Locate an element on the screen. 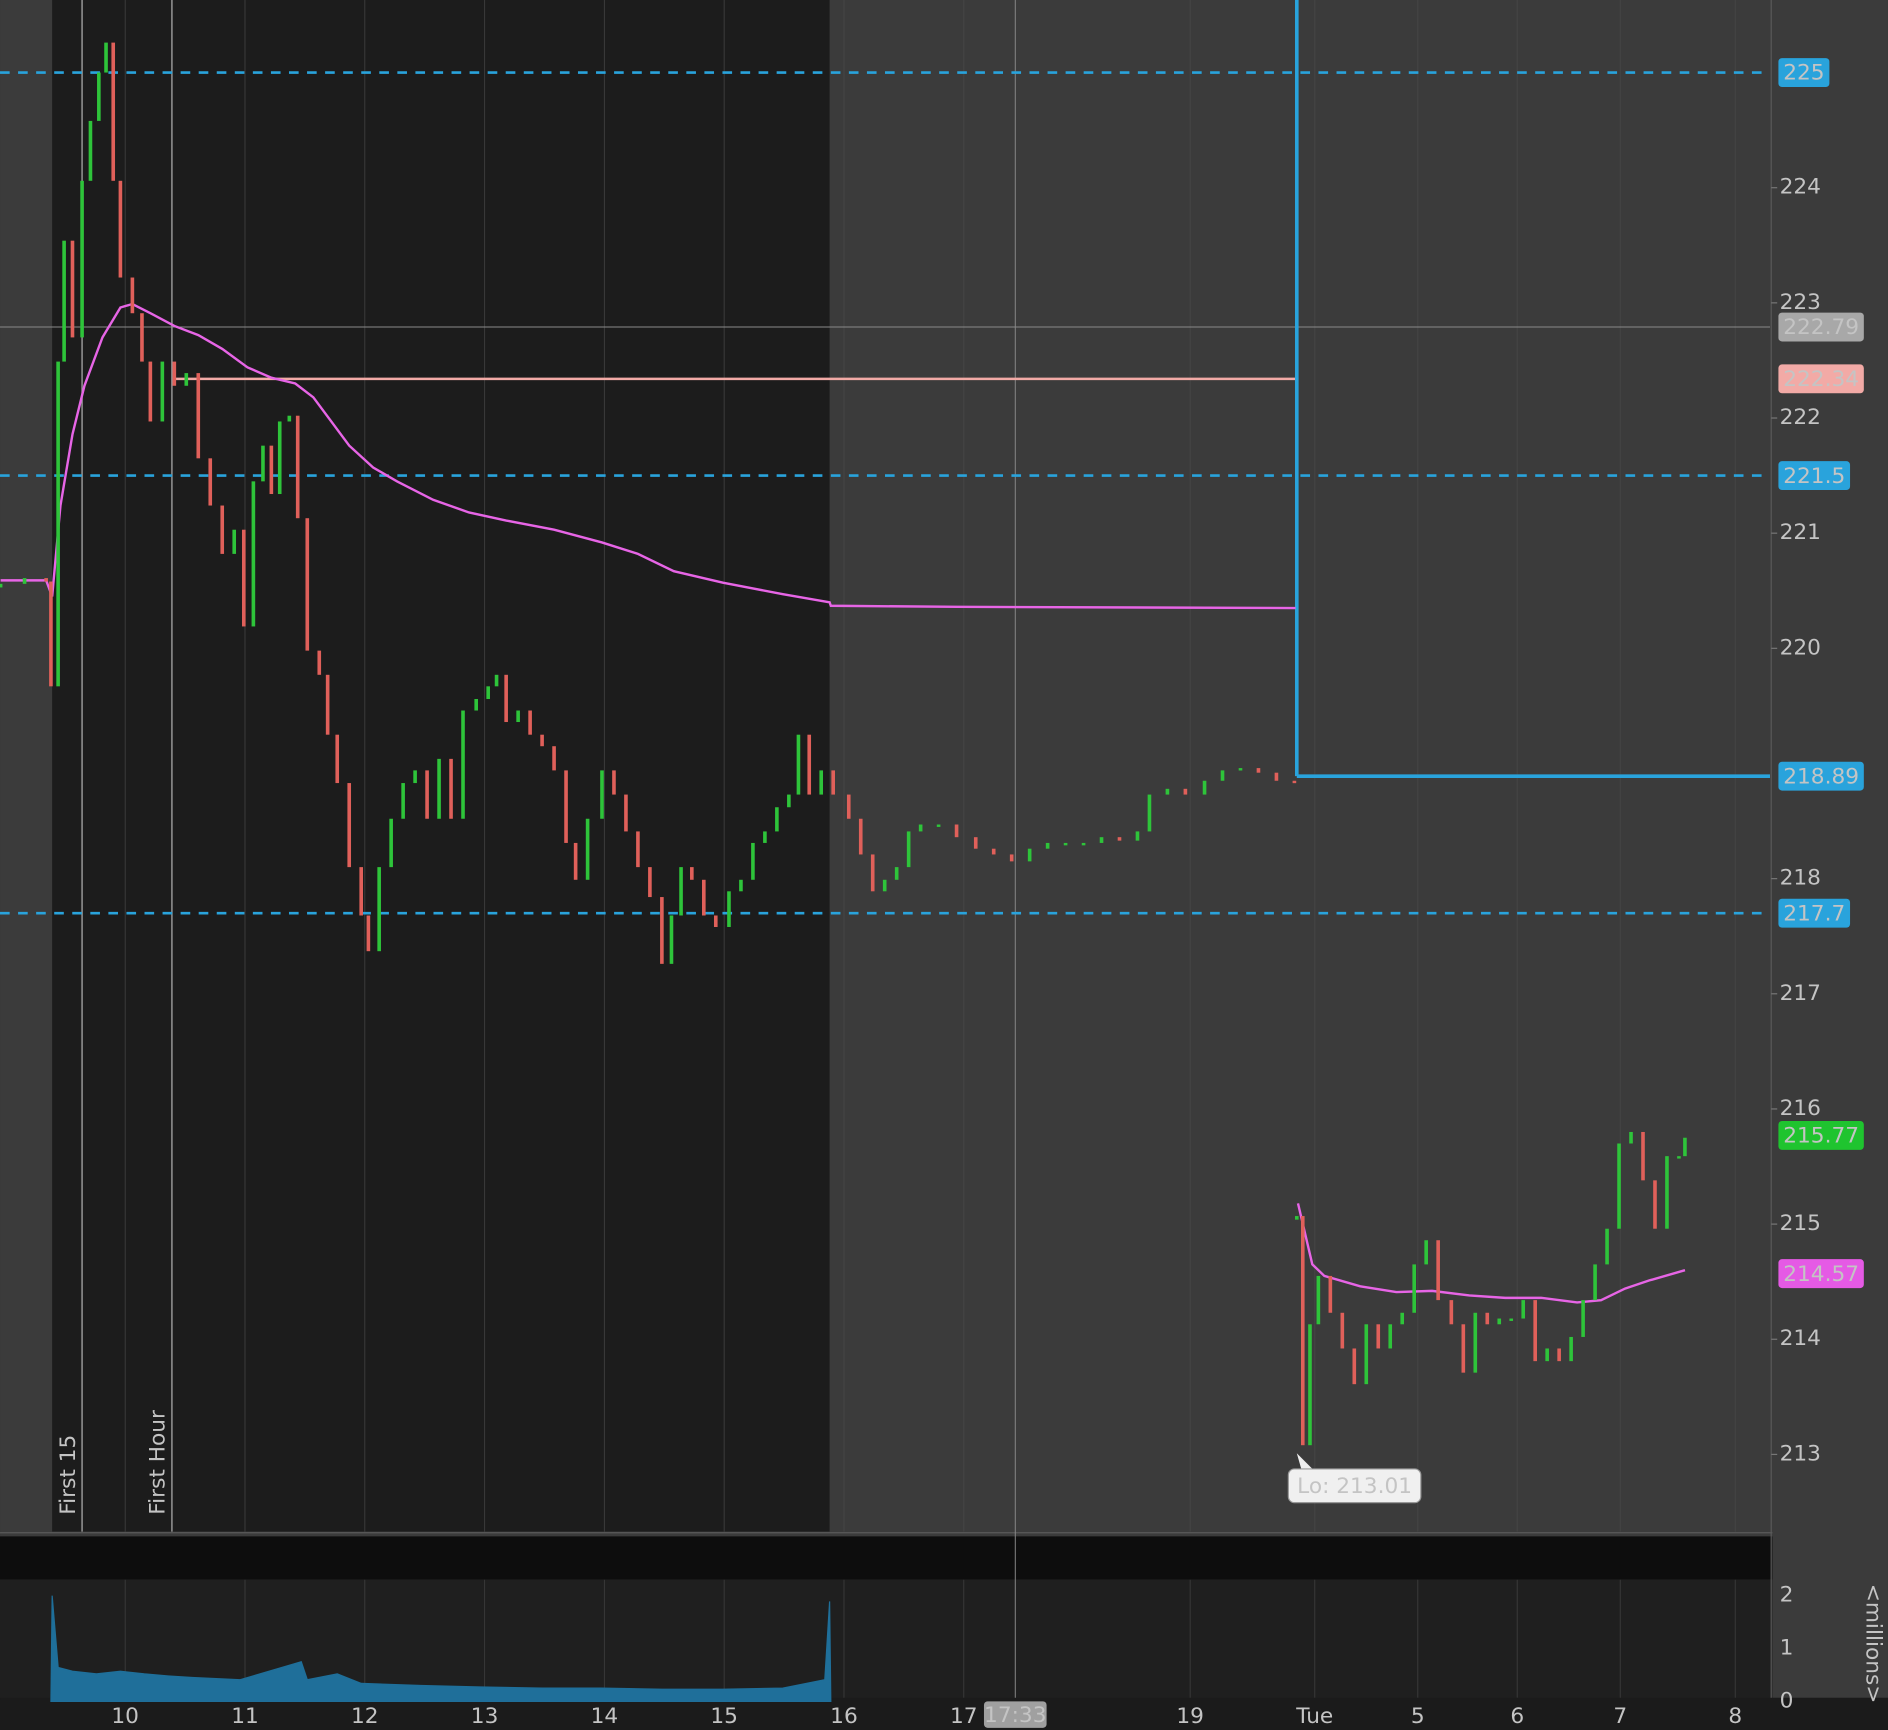  x-tick-label: 13 is located at coordinates (485, 1716).